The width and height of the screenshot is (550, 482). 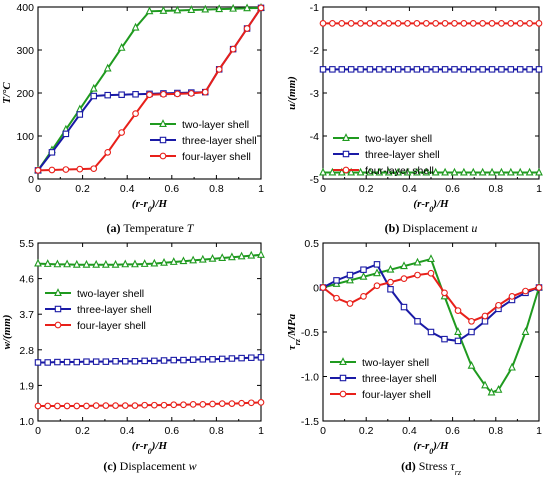 What do you see at coordinates (314, 137) in the screenshot?
I see `y-tick-label: -4` at bounding box center [314, 137].